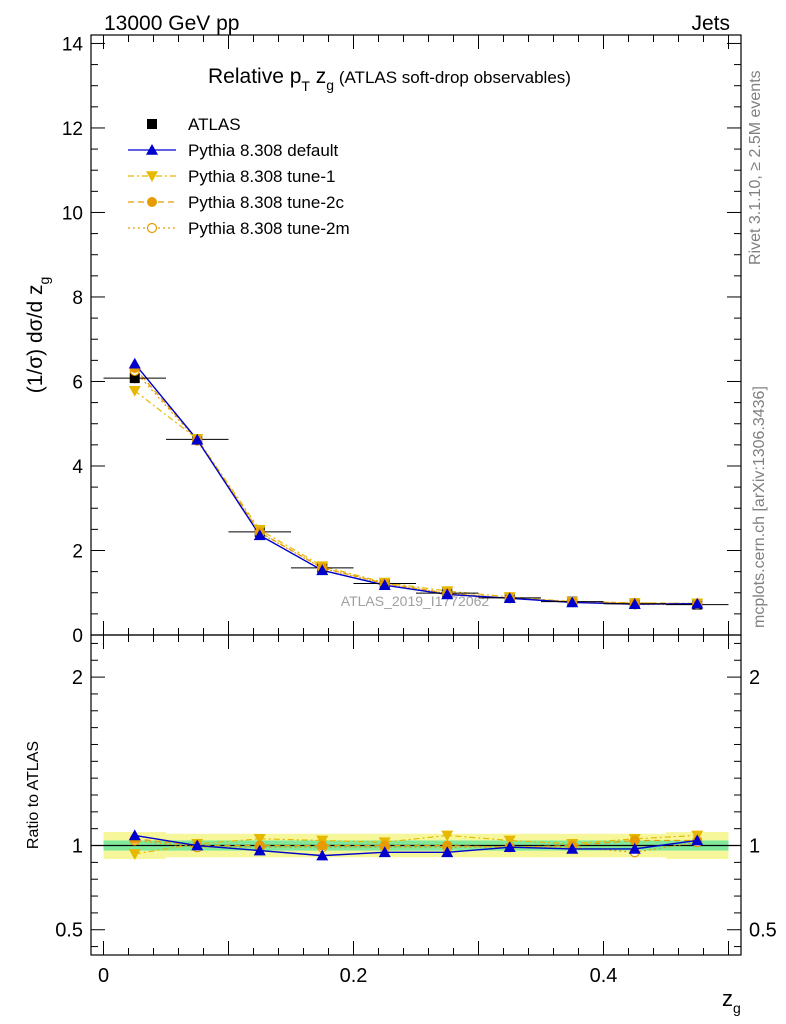  Describe the element at coordinates (77, 551) in the screenshot. I see `main-ytick-label: 2` at that location.